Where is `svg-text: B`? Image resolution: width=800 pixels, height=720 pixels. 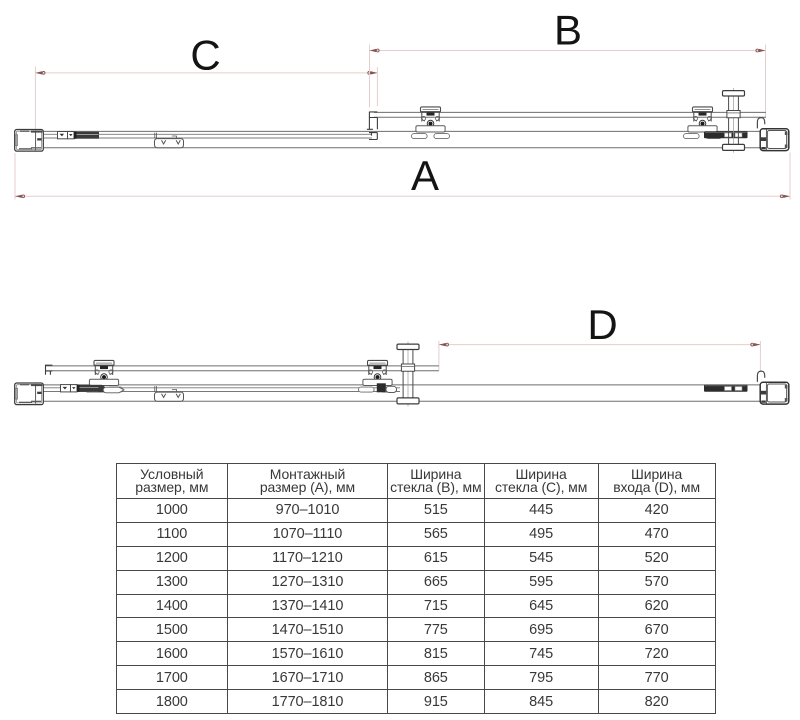
svg-text: B is located at coordinates (568, 30).